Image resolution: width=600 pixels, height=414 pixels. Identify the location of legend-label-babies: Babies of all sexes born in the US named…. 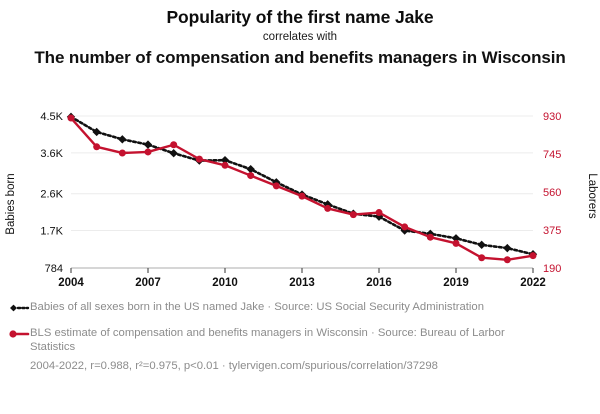
(257, 307).